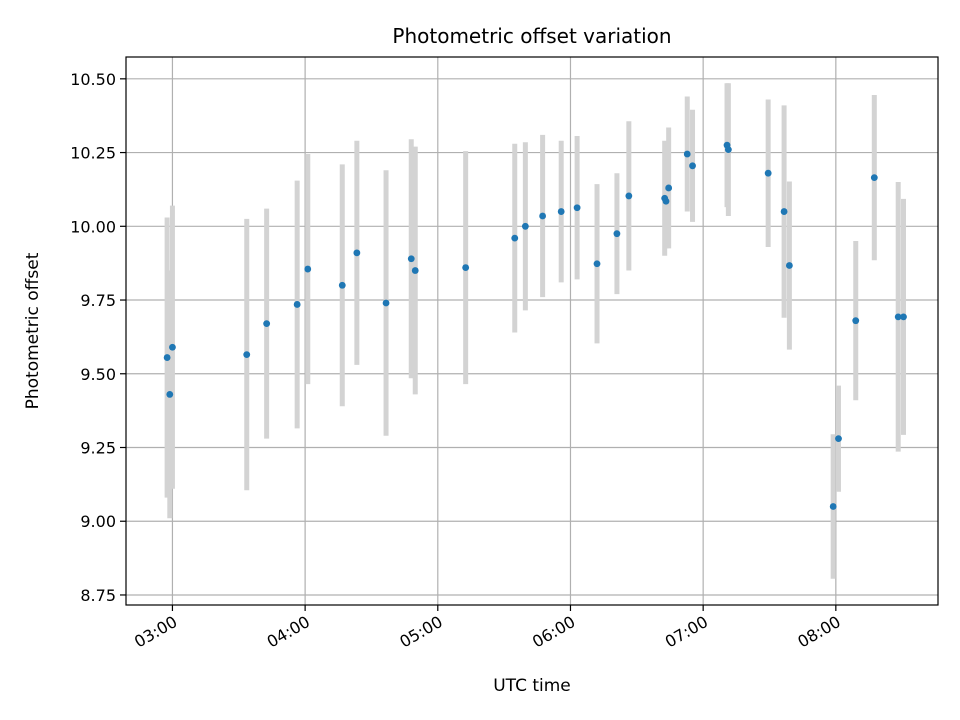 Image resolution: width=960 pixels, height=720 pixels. What do you see at coordinates (98, 374) in the screenshot?
I see `y-tick-label: 9.50` at bounding box center [98, 374].